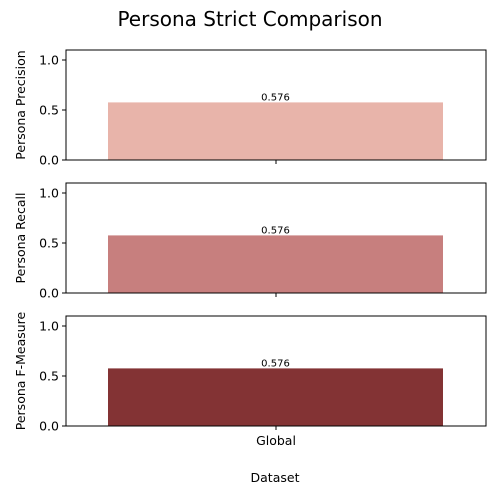 The image size is (500, 500). Describe the element at coordinates (49, 110) in the screenshot. I see `y-tick-label-1-2: 0.5` at that location.